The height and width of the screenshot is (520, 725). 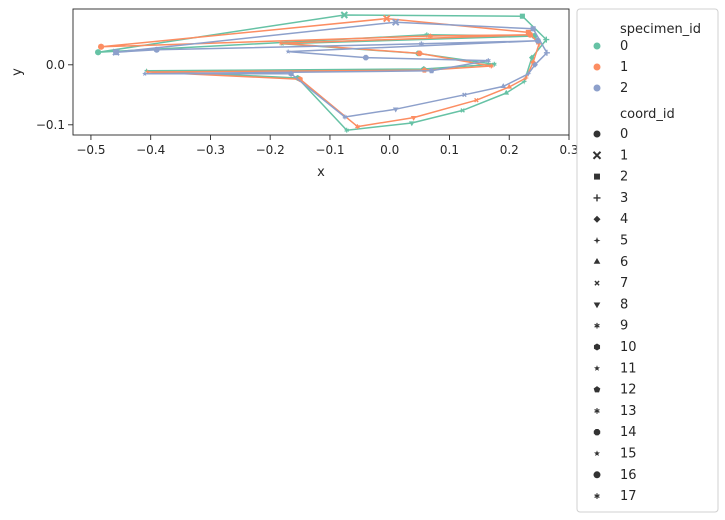 What do you see at coordinates (624, 241) in the screenshot?
I see `legend-label: 5` at bounding box center [624, 241].